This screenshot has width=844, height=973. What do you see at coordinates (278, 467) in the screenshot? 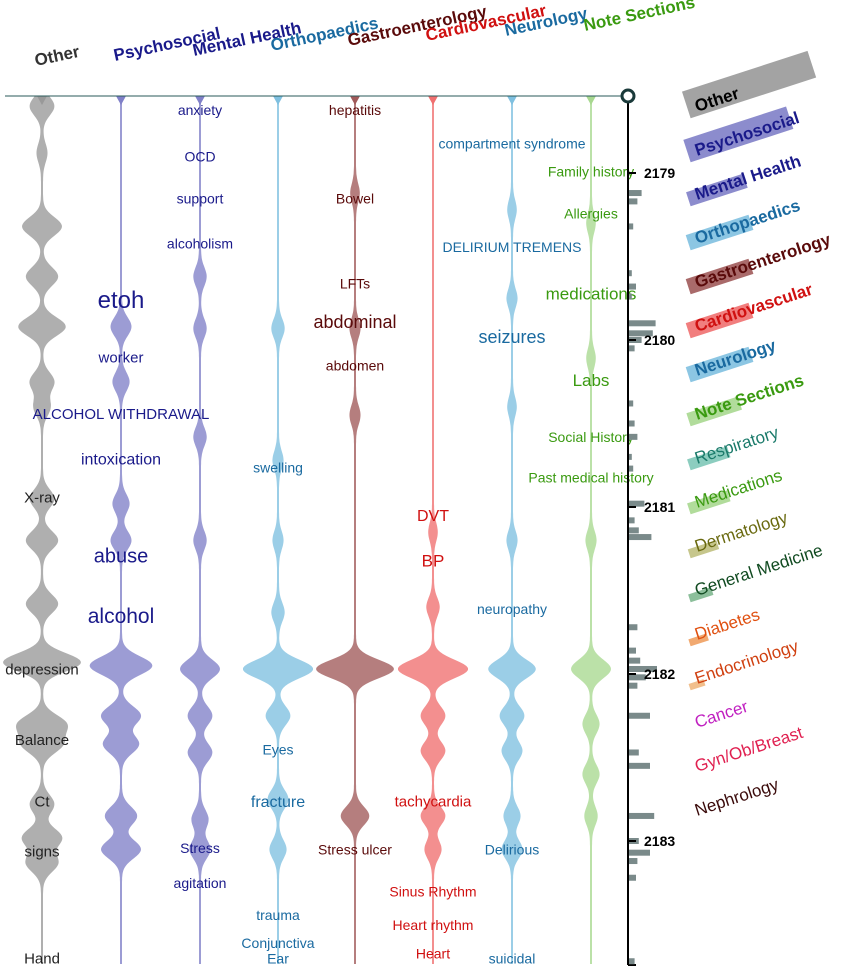
I see `term-swelling: swelling` at bounding box center [278, 467].